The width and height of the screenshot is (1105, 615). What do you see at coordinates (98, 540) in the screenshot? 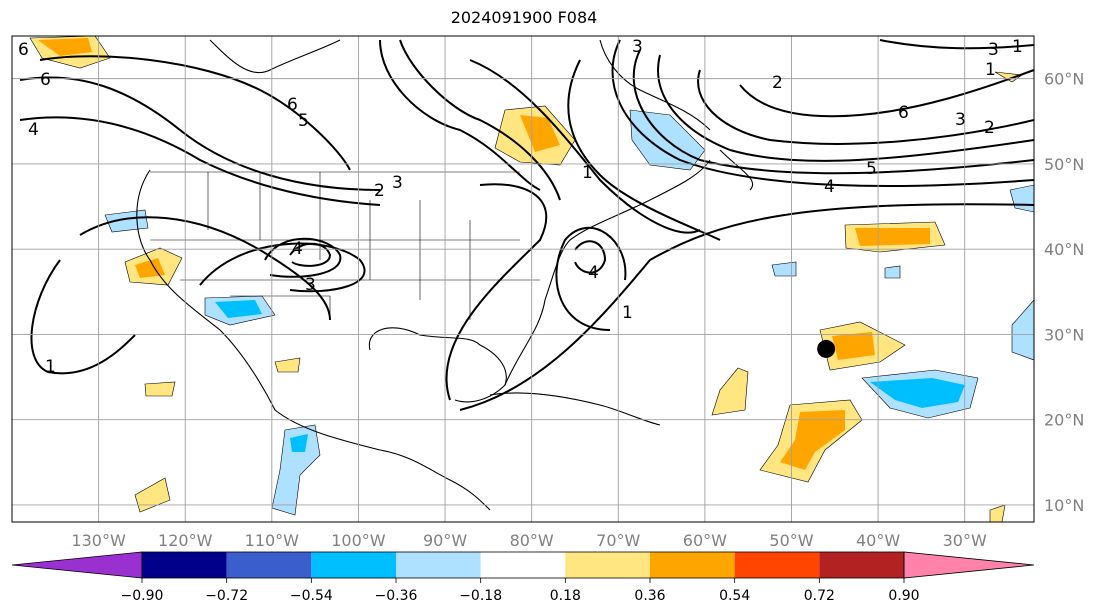
I see `longitude-tick-label: 130°W` at bounding box center [98, 540].